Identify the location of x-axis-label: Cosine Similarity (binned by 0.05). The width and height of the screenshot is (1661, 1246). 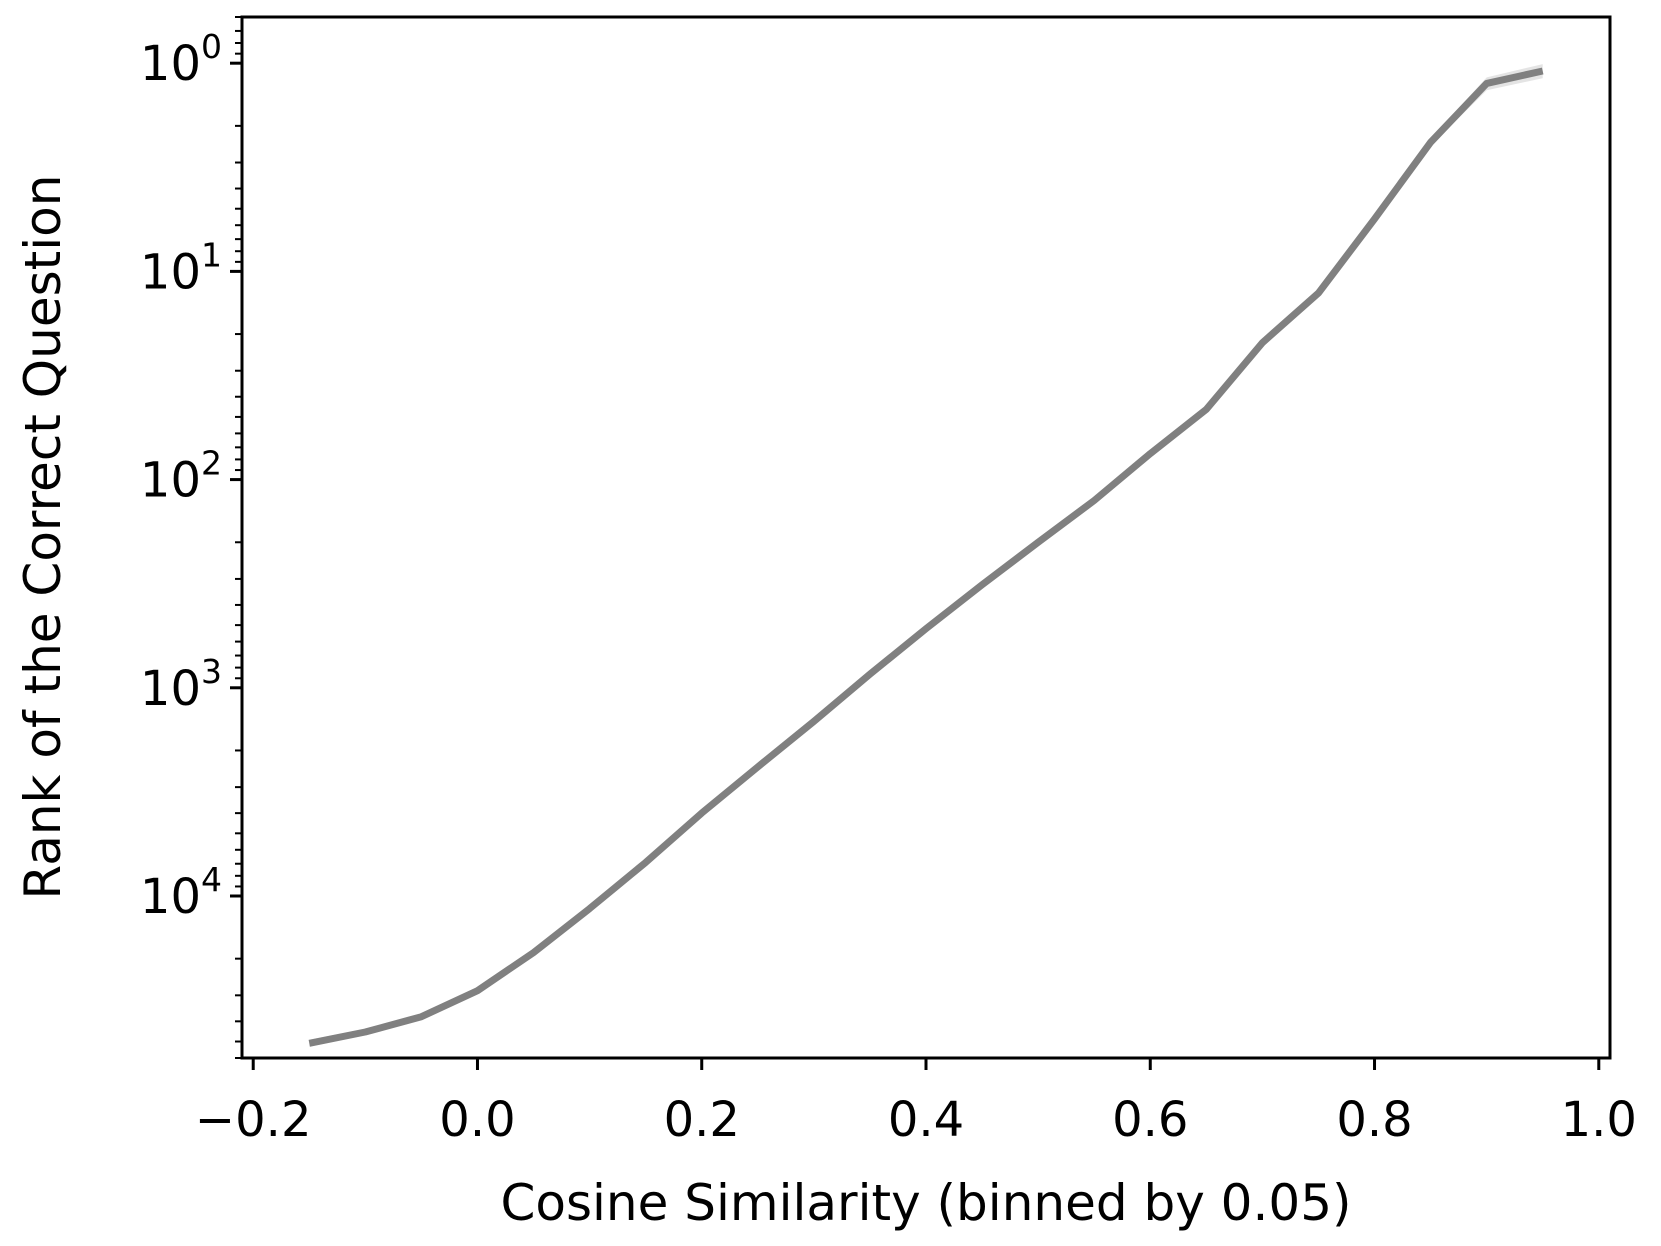
(925, 1203).